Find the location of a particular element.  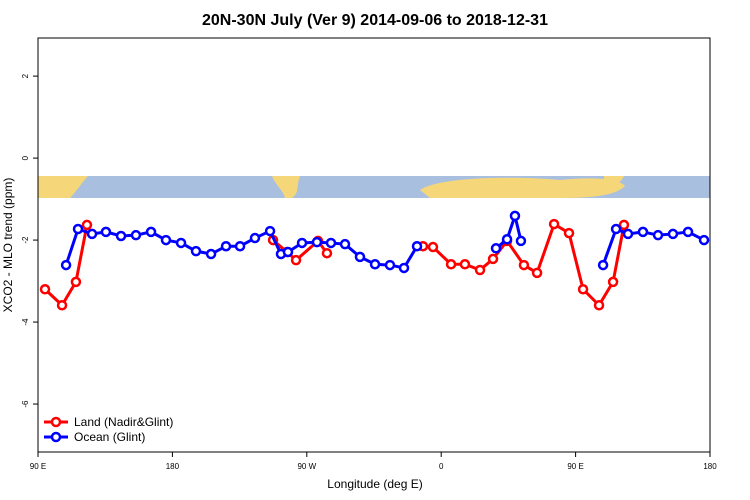

x-axis-label: Longitude (deg E) is located at coordinates (374, 484).